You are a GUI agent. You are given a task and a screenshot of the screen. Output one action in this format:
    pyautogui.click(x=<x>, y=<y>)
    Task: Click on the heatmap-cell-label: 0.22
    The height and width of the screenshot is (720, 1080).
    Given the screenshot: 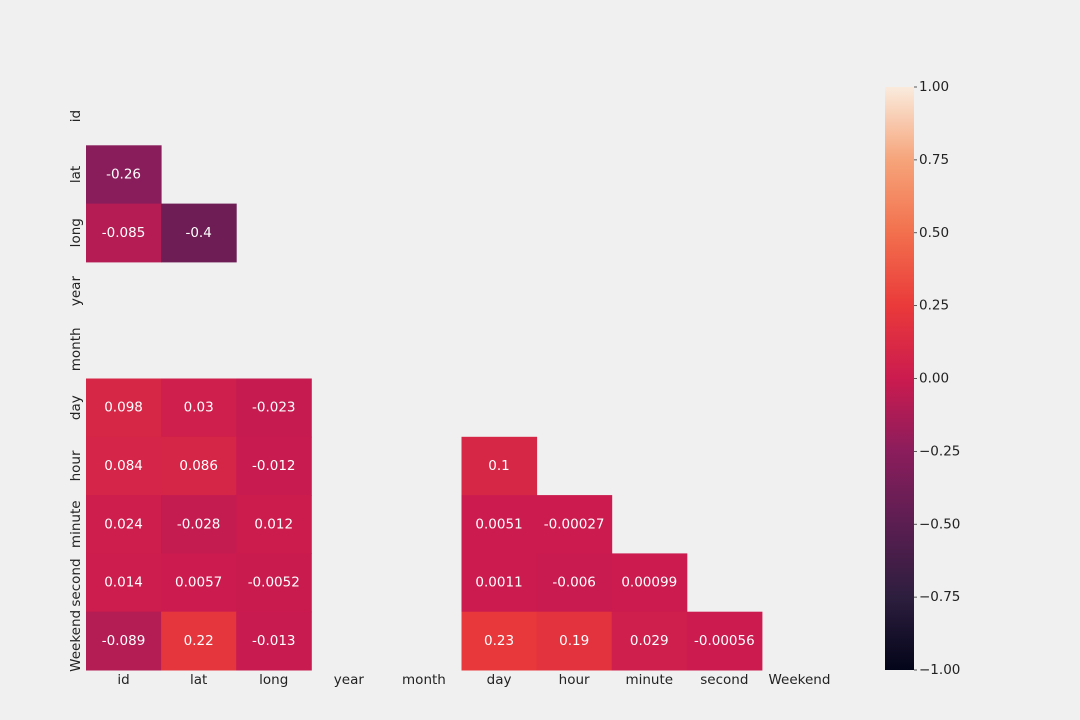 What is the action you would take?
    pyautogui.click(x=199, y=641)
    